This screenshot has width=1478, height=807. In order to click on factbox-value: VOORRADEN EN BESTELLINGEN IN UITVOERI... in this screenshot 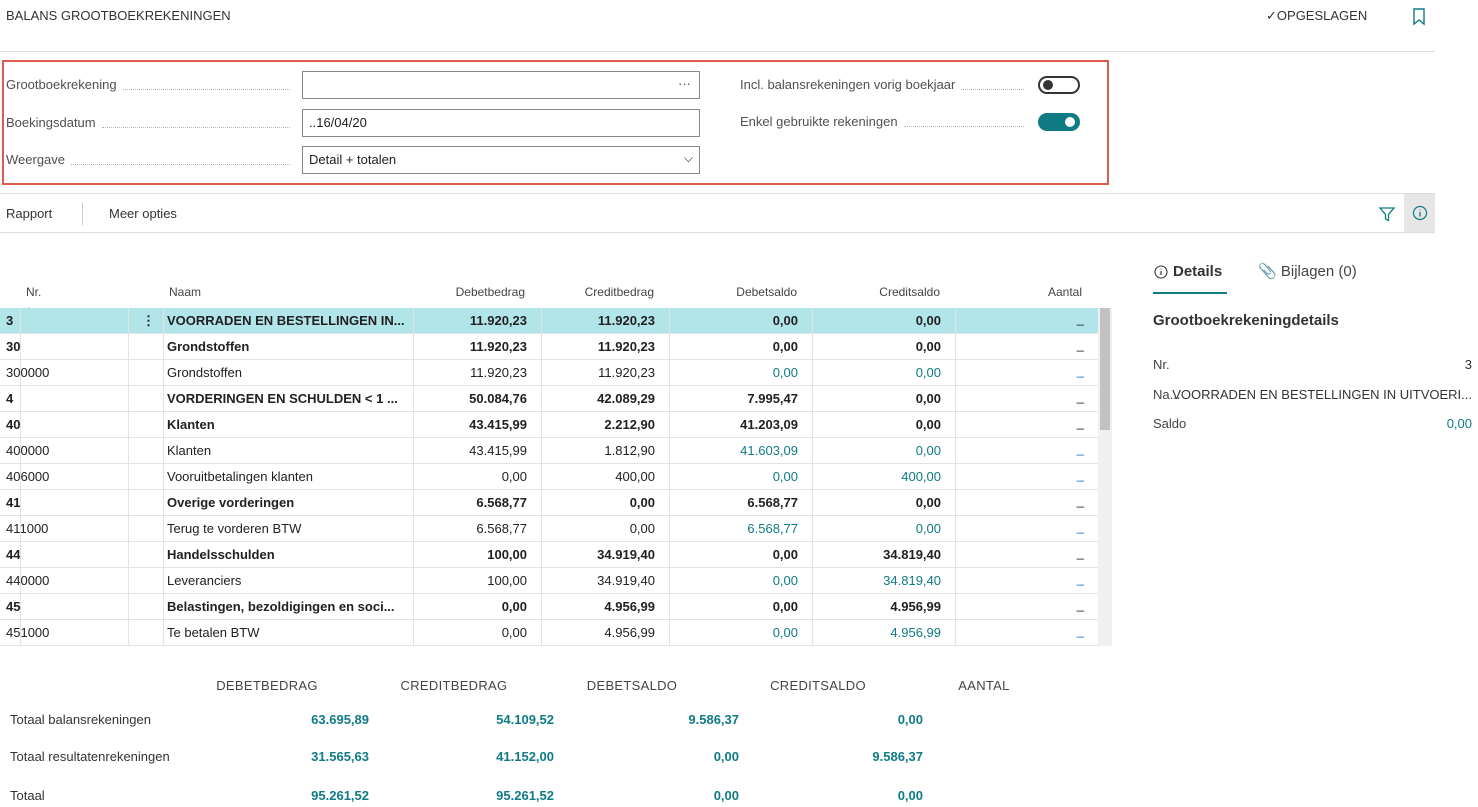, I will do `click(1322, 394)`.